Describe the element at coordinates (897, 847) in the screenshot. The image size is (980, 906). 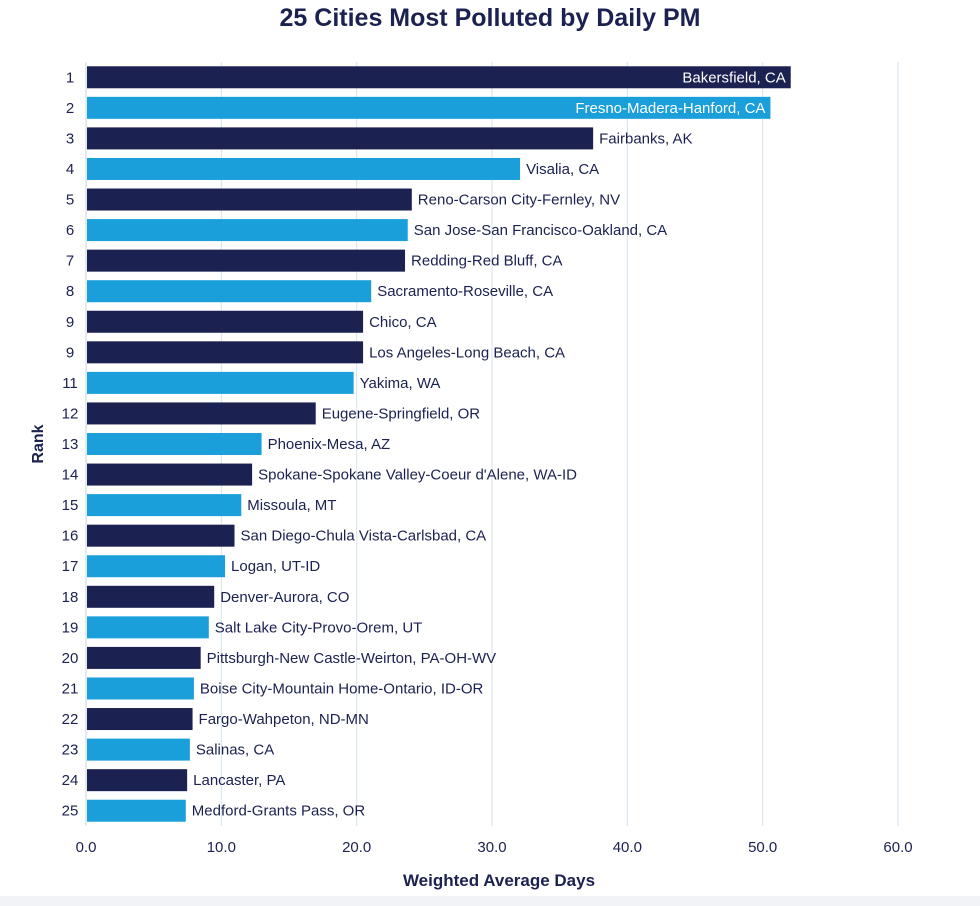
I see `x-tick-label: 60.0` at that location.